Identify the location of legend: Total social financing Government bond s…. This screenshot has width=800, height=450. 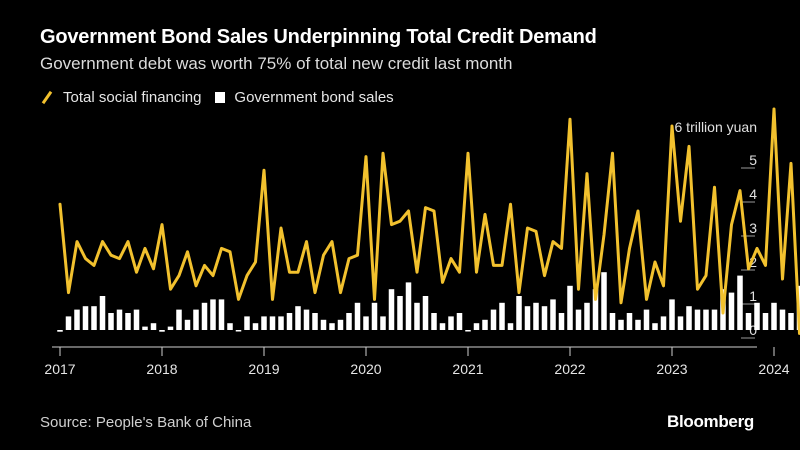
(224, 97).